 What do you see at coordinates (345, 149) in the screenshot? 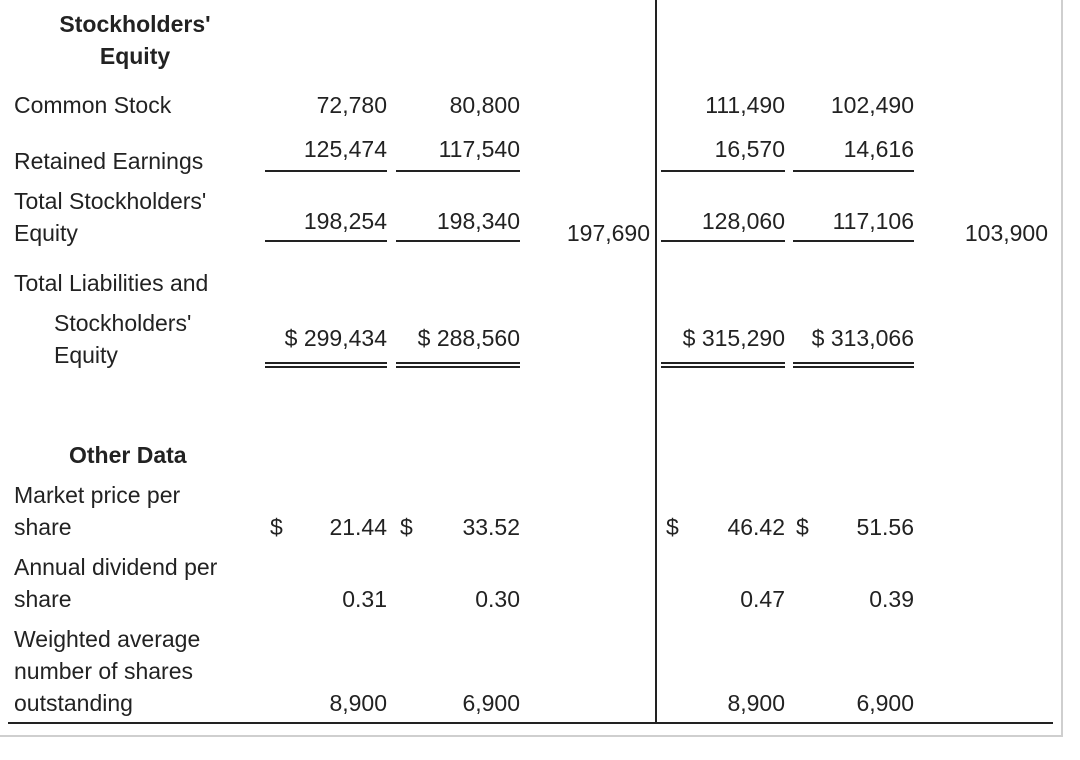
I see `cell-retained-a1: 125,474` at bounding box center [345, 149].